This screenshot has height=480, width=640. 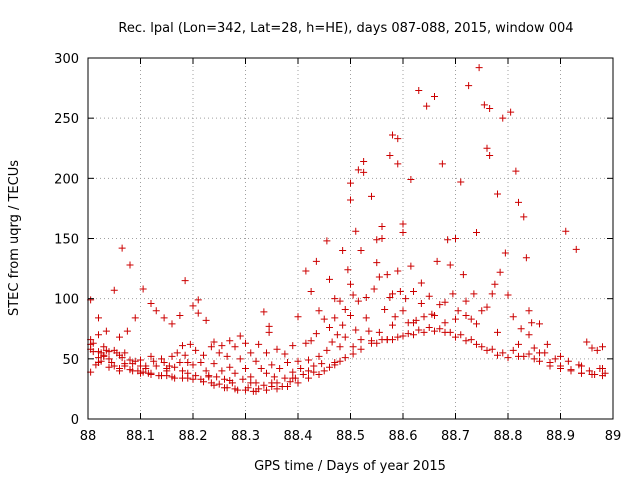 I want to click on x-tick-label: 88, so click(x=88, y=436).